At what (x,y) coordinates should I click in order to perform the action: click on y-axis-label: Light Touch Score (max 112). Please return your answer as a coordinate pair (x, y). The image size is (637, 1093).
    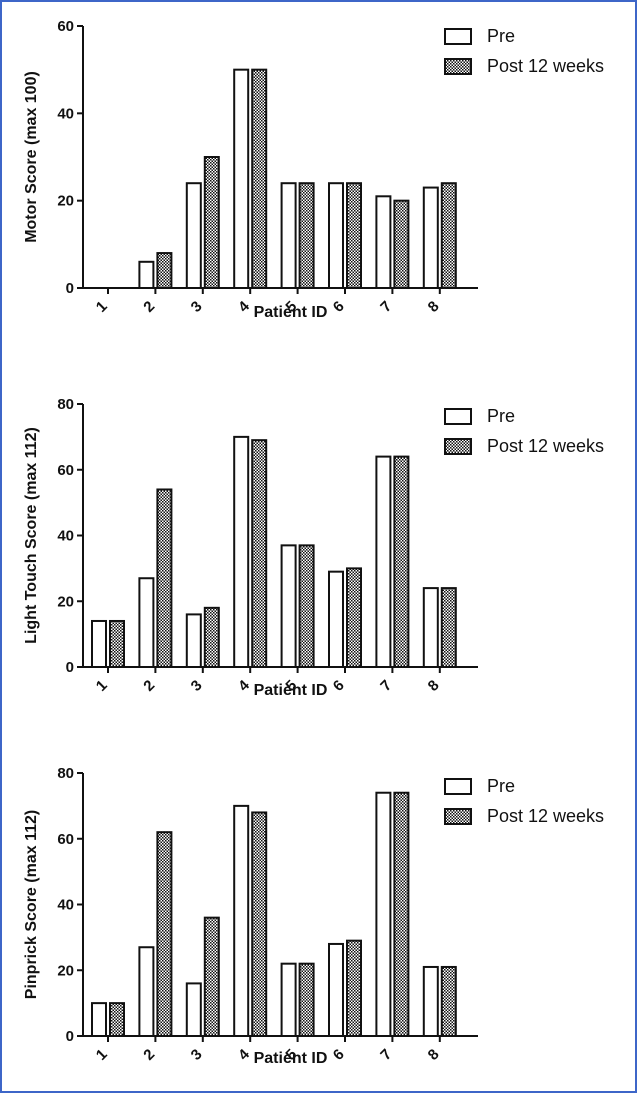
    Looking at the image, I should click on (31, 535).